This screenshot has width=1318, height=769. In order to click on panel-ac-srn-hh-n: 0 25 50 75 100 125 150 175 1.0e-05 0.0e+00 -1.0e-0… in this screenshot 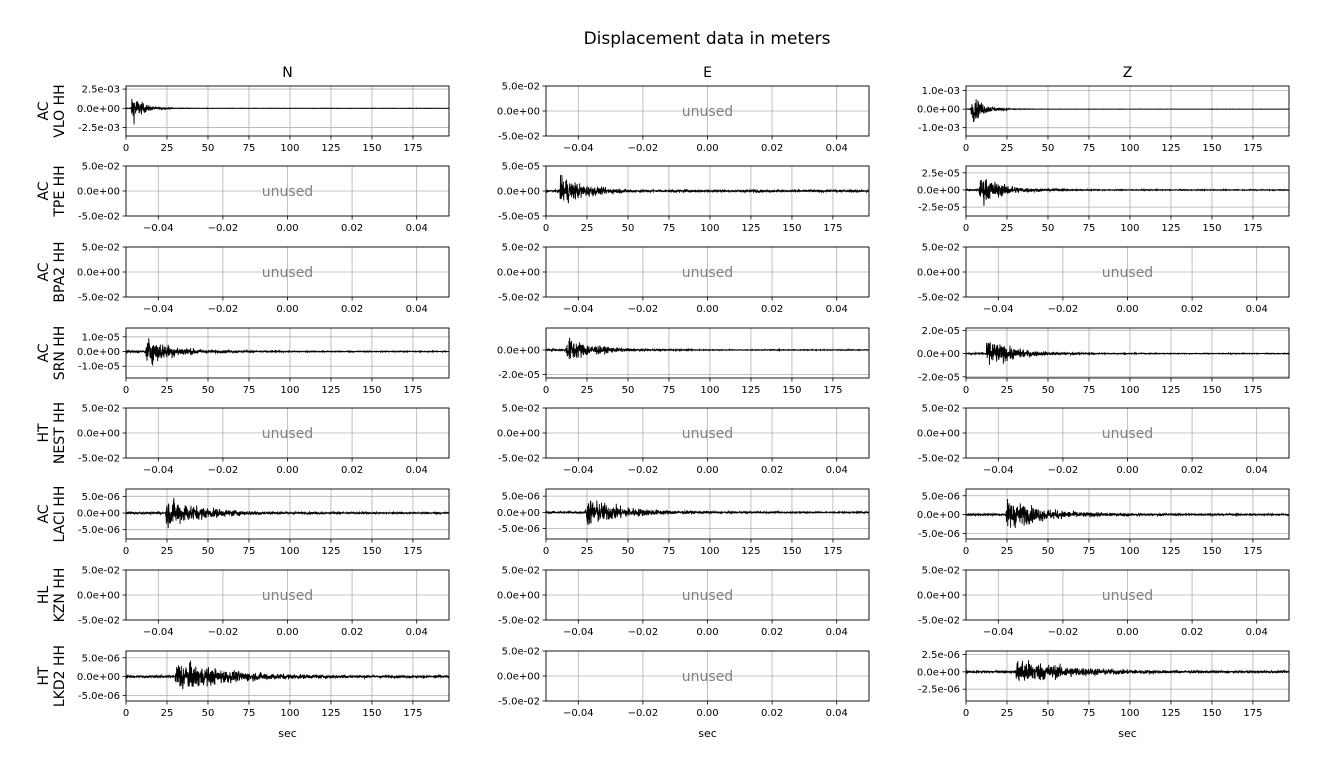, I will do `click(263, 361)`.